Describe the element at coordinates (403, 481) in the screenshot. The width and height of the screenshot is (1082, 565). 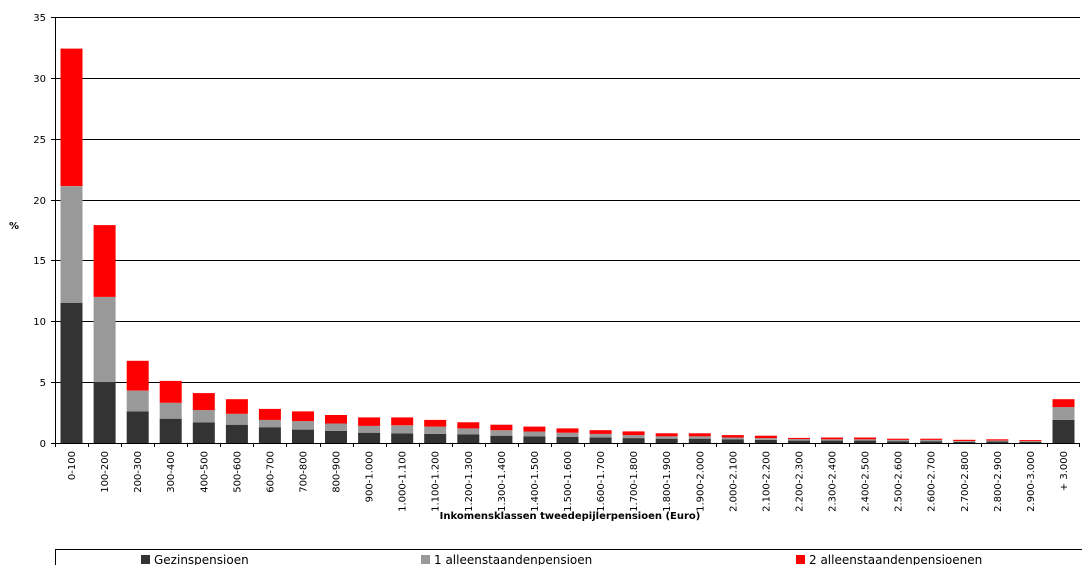
I see `x-tick-label-10: 1.000-1.100` at that location.